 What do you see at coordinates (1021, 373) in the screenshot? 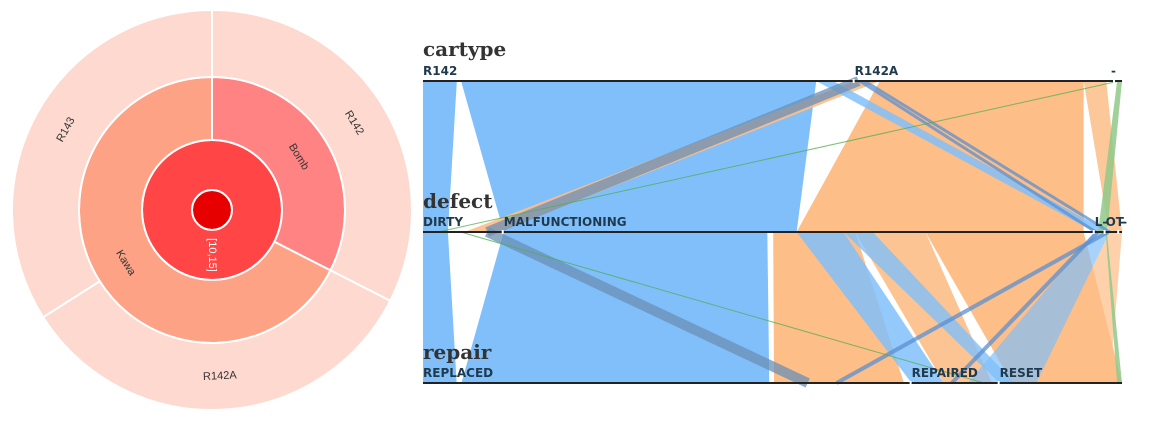
I see `category-label-repair: RESET` at bounding box center [1021, 373].